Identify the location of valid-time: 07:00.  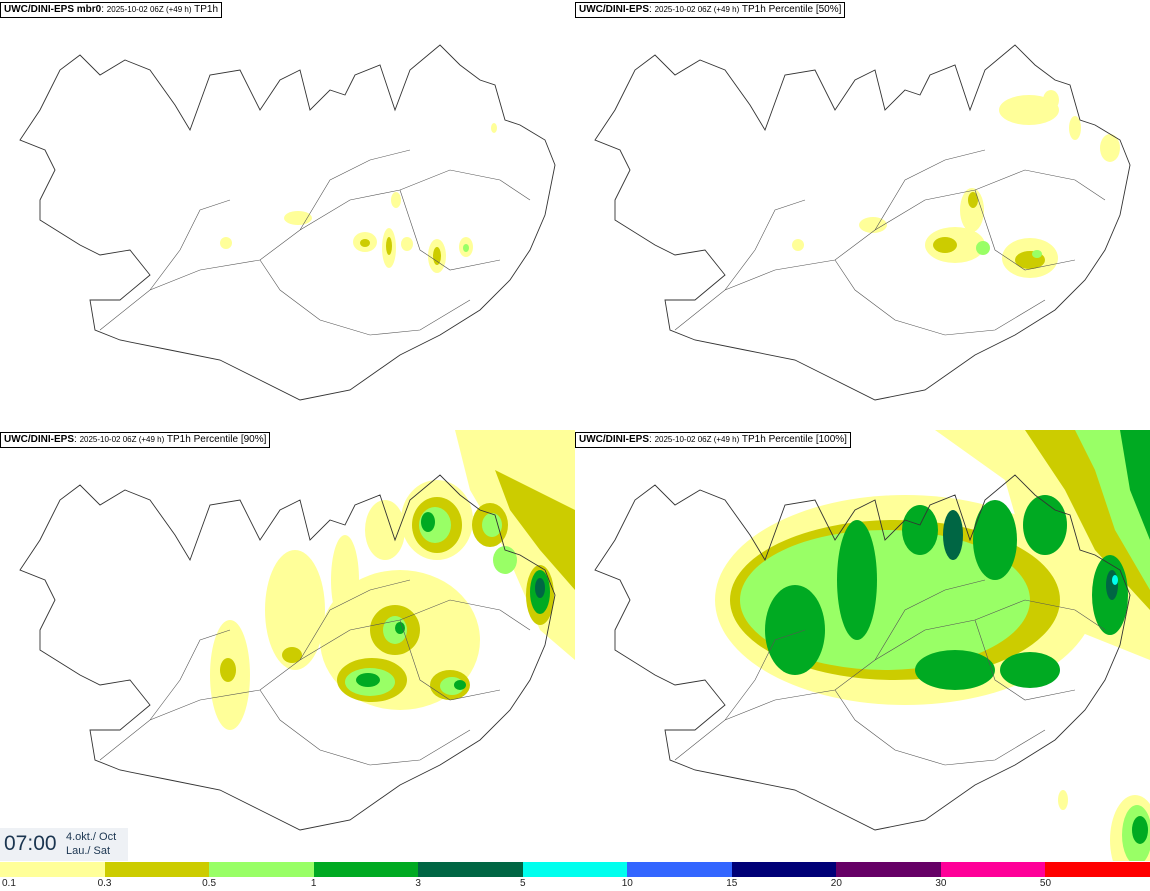
(30, 843).